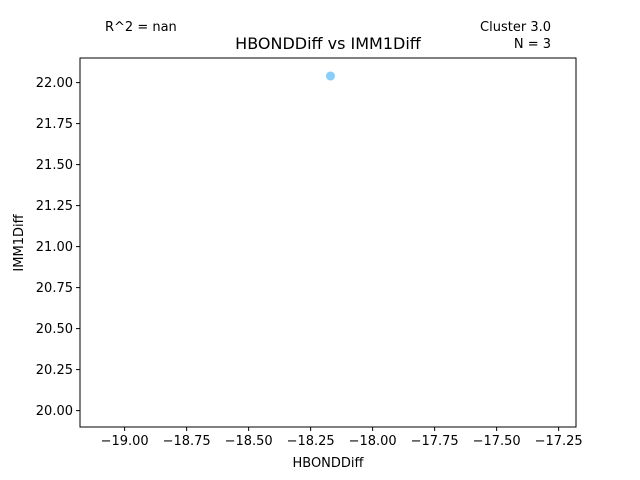 This screenshot has width=640, height=480. I want to click on y-axis-label: IMM1Diff, so click(19, 242).